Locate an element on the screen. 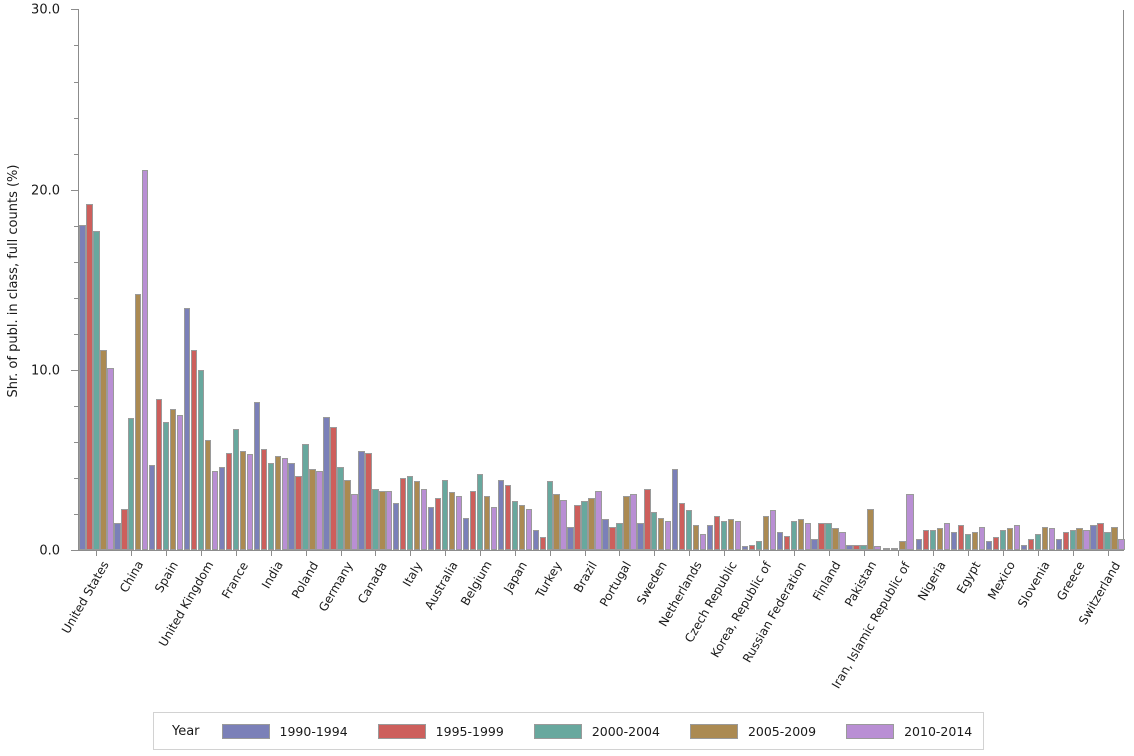 The height and width of the screenshot is (756, 1134). x-axis-tick-label: Portugal is located at coordinates (616, 584).